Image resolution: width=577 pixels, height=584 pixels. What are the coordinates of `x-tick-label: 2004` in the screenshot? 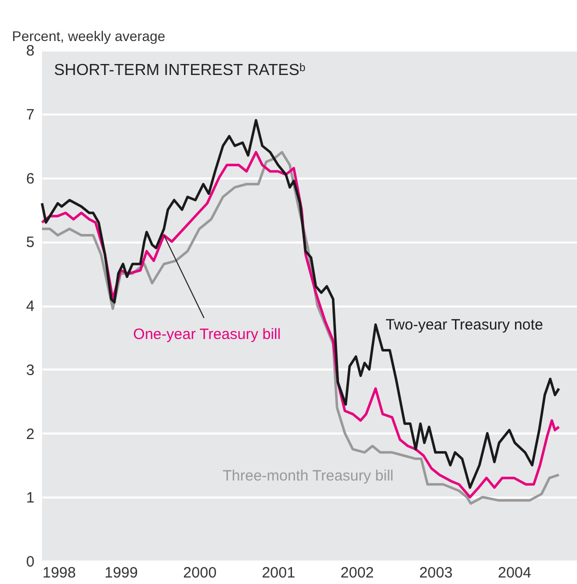 It's located at (515, 573).